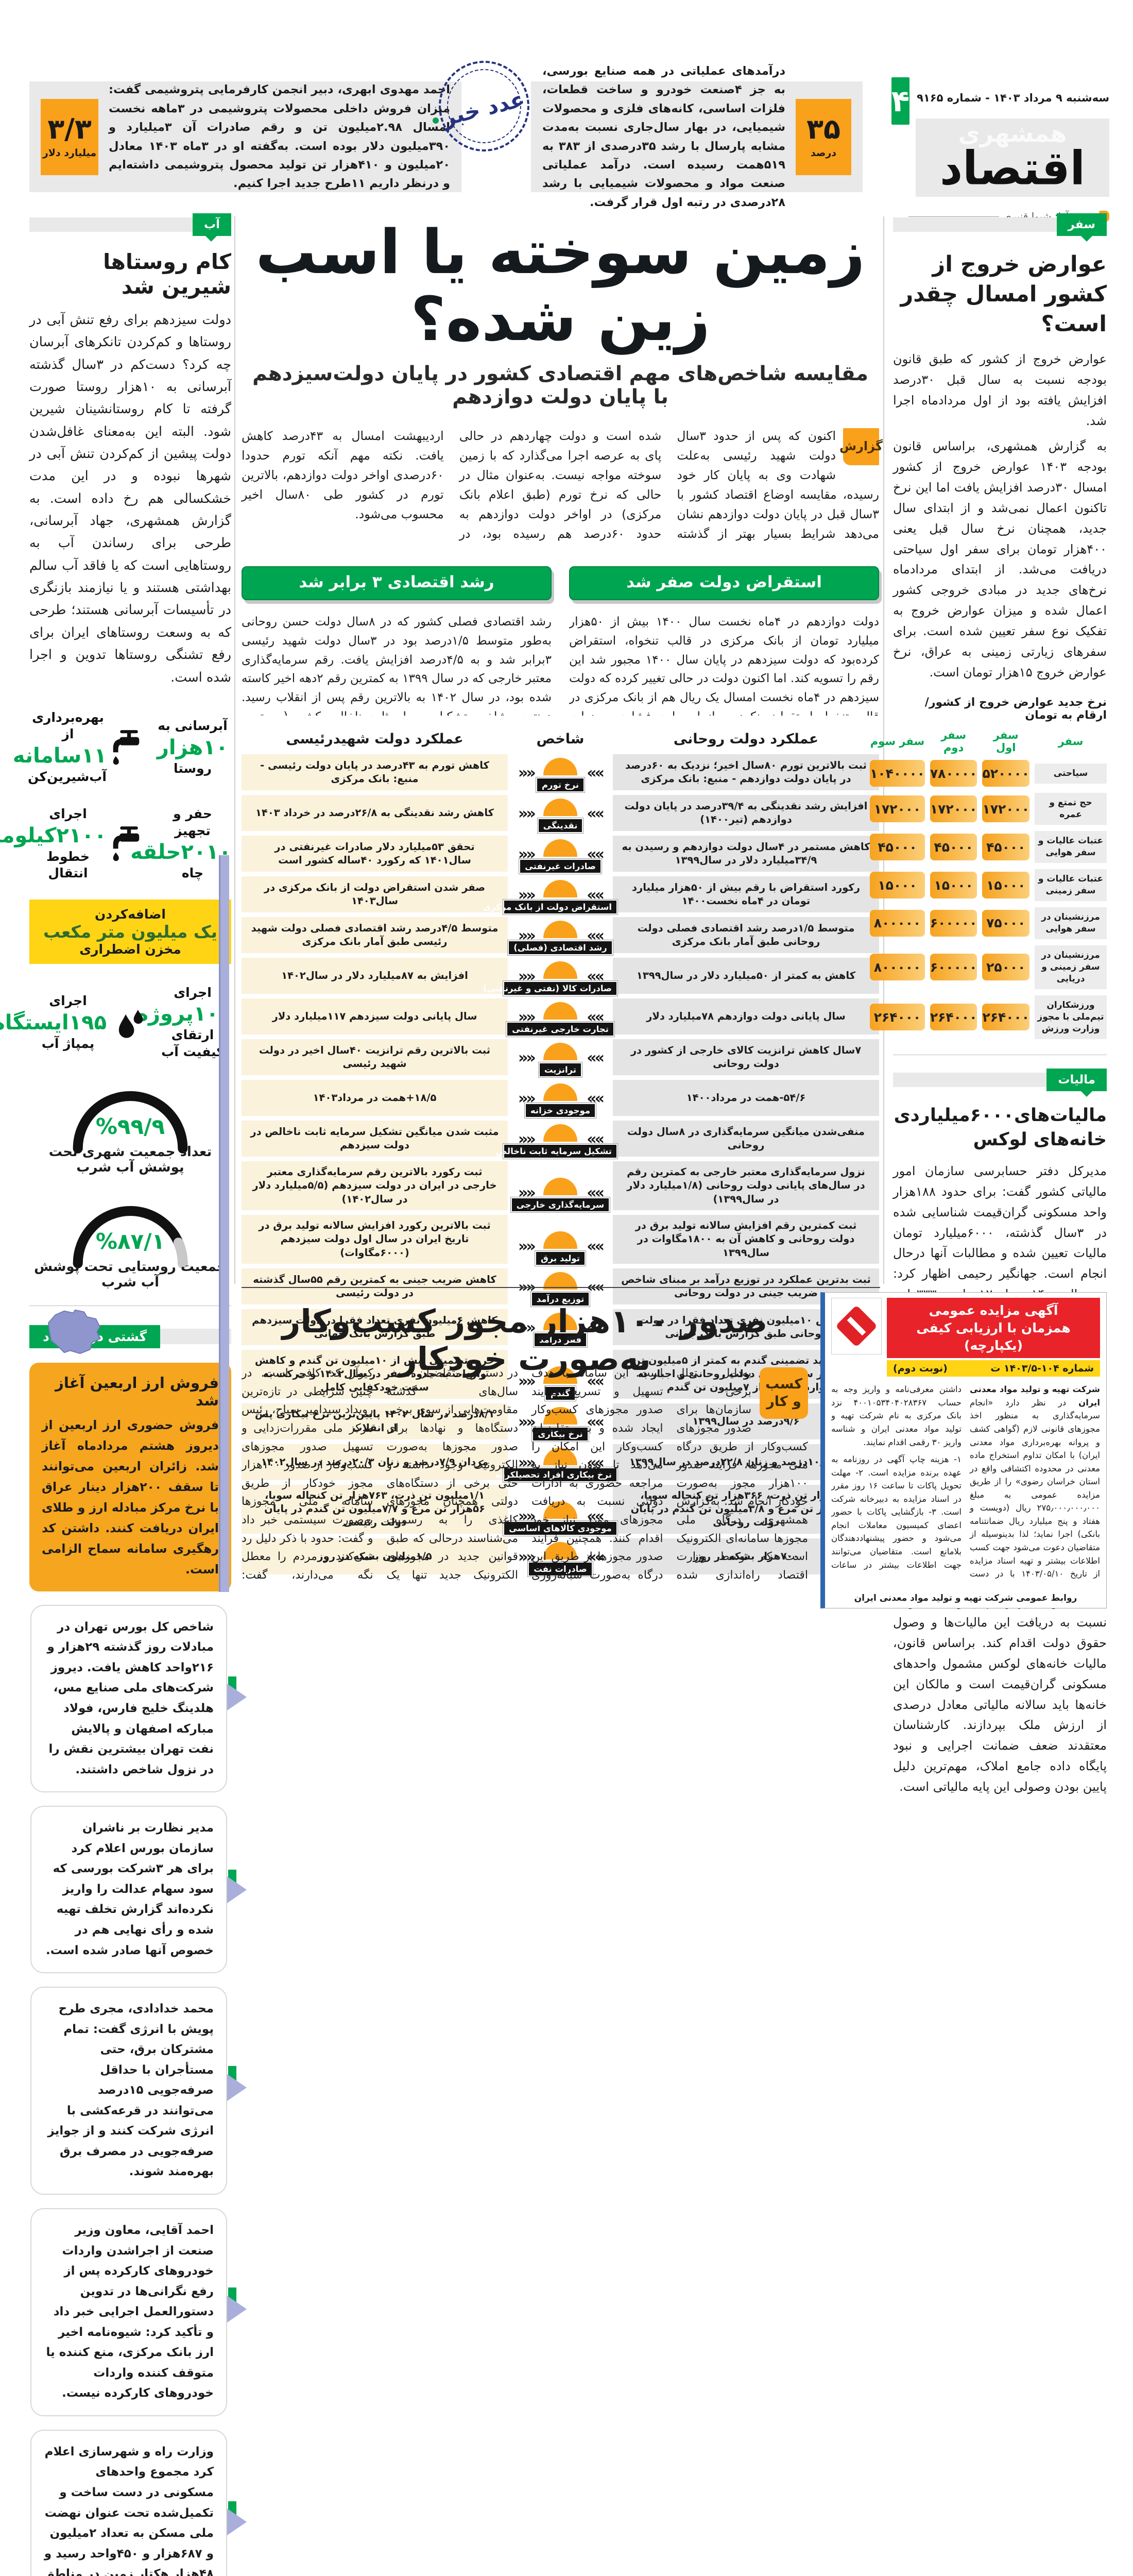 This screenshot has width=1133, height=2576. What do you see at coordinates (747, 1097) in the screenshot?
I see `rouhani-value: ۵۴/۶-همت در مرداد۱۴۰۰` at bounding box center [747, 1097].